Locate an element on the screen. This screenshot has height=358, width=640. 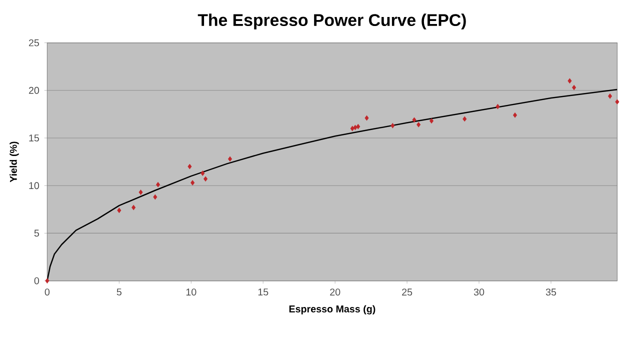
x-tick-label: 35 is located at coordinates (551, 292).